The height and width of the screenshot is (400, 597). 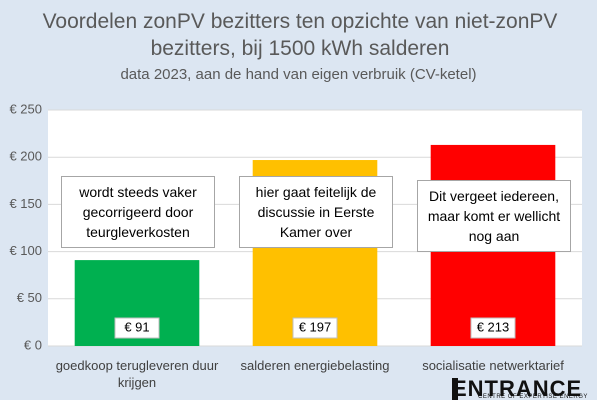 I want to click on x-tick-label: goedkoop terugleveren duur krijgen, so click(x=137, y=374).